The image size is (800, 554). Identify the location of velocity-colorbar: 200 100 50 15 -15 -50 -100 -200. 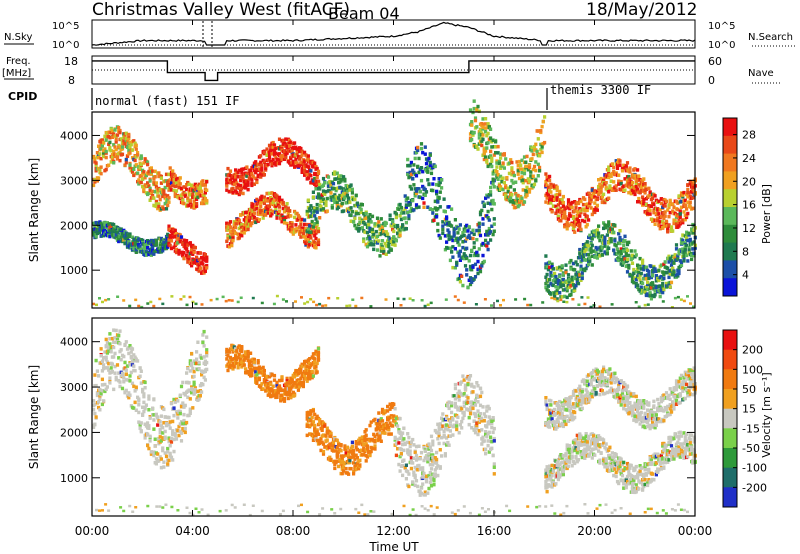
(744, 418).